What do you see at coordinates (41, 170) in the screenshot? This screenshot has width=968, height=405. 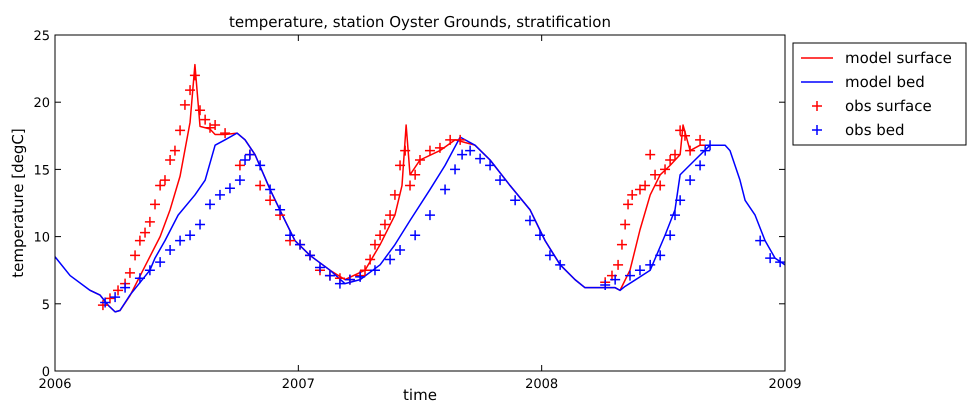 I see `y-tick-label: 15` at bounding box center [41, 170].